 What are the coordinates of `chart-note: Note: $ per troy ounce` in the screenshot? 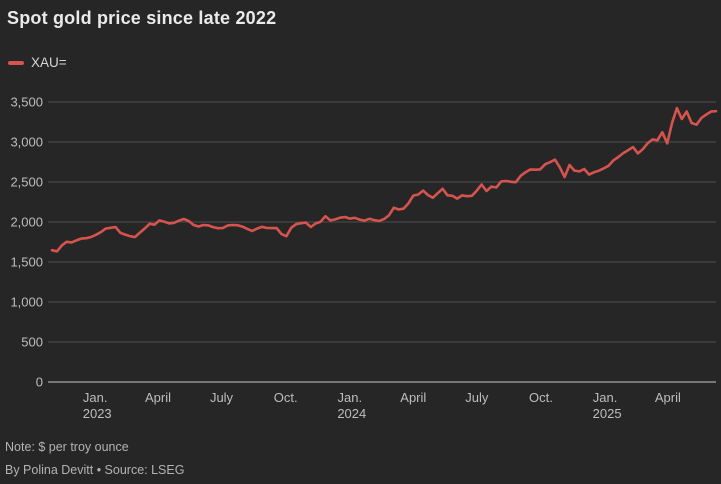 It's located at (67, 447).